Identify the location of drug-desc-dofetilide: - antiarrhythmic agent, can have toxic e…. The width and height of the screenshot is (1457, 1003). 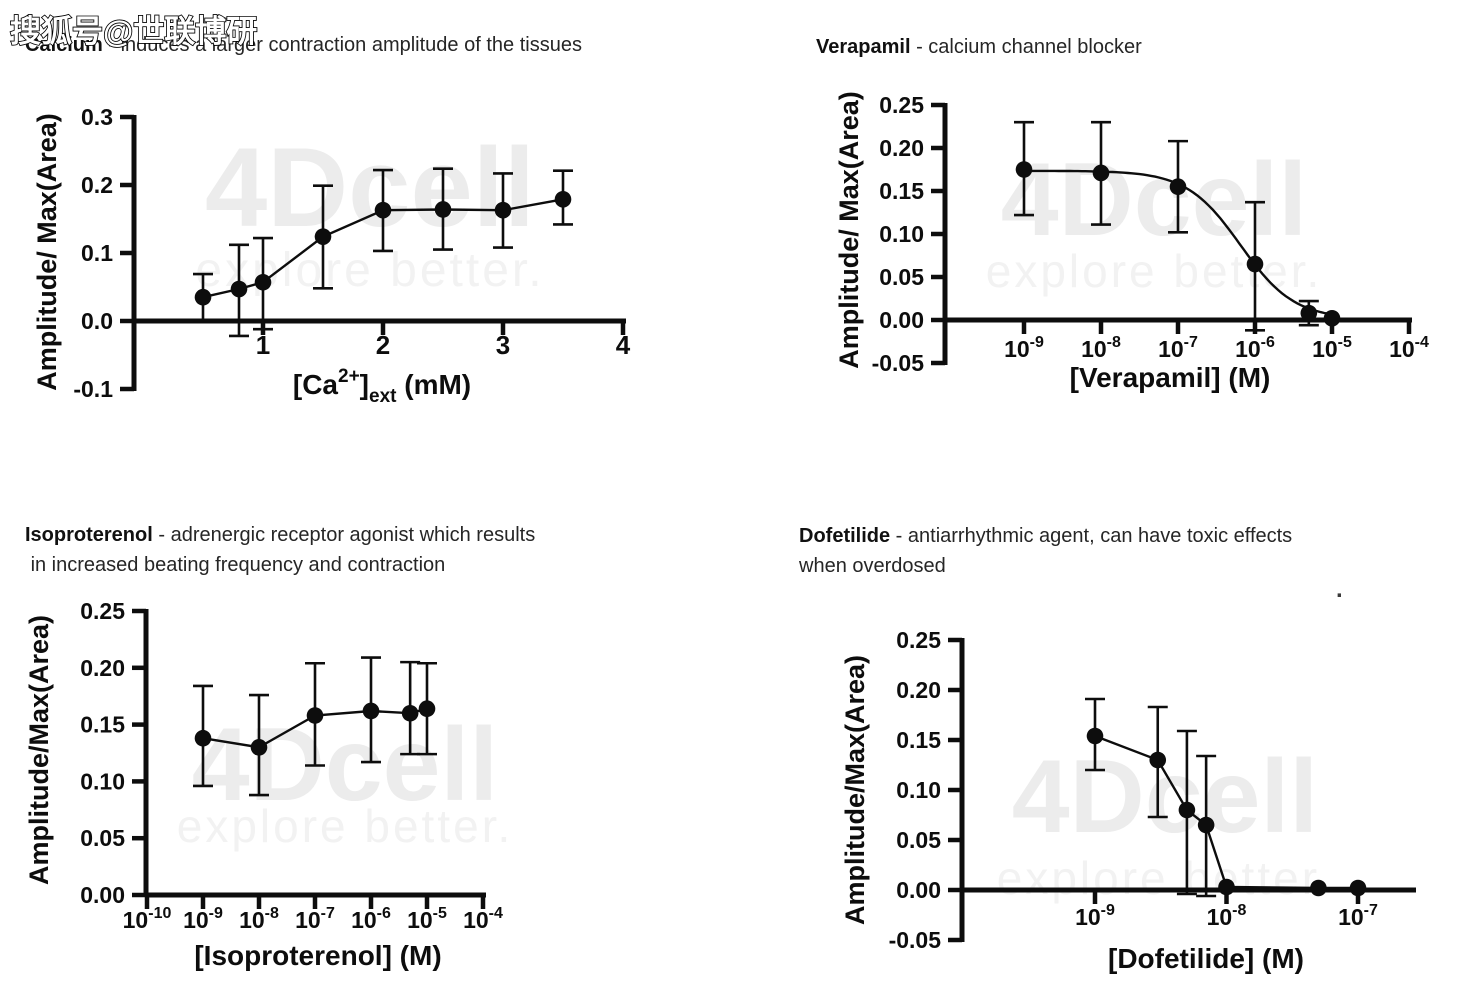
(1091, 536).